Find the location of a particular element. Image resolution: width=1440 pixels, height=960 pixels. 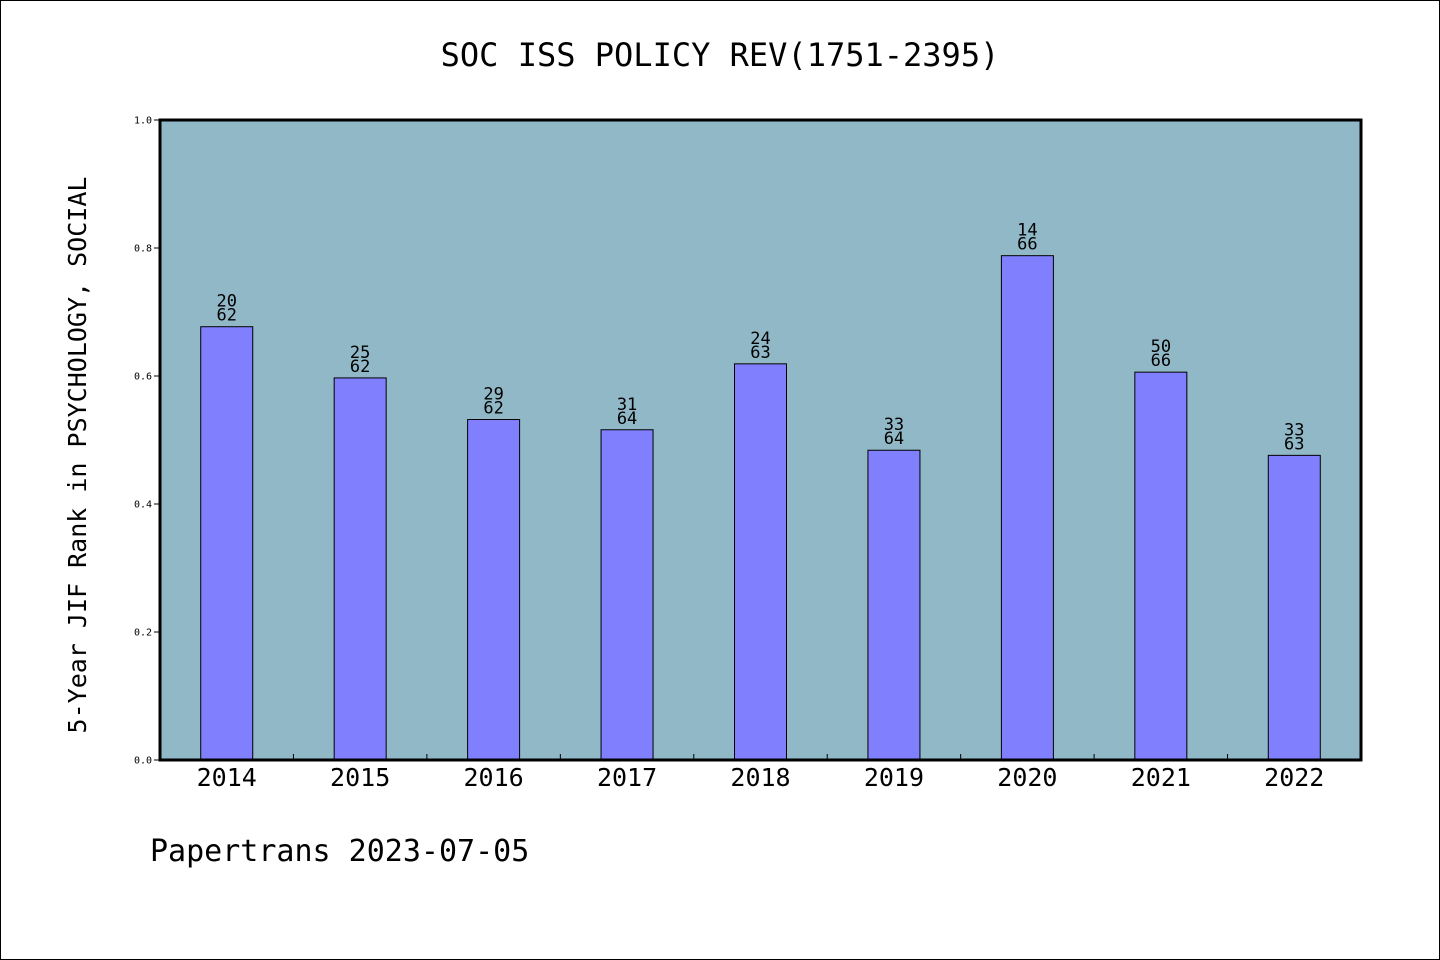

x-tick-label: 2014 is located at coordinates (227, 777).